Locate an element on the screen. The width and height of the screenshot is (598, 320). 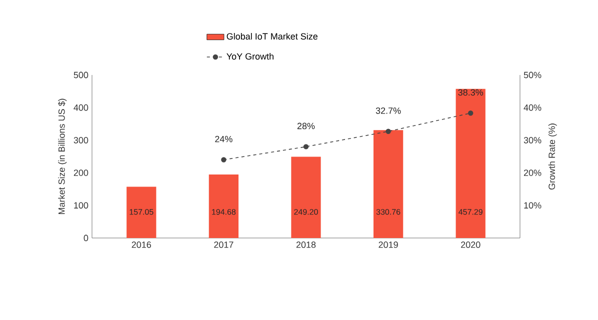
y-tick-label: 300 is located at coordinates (81, 140).